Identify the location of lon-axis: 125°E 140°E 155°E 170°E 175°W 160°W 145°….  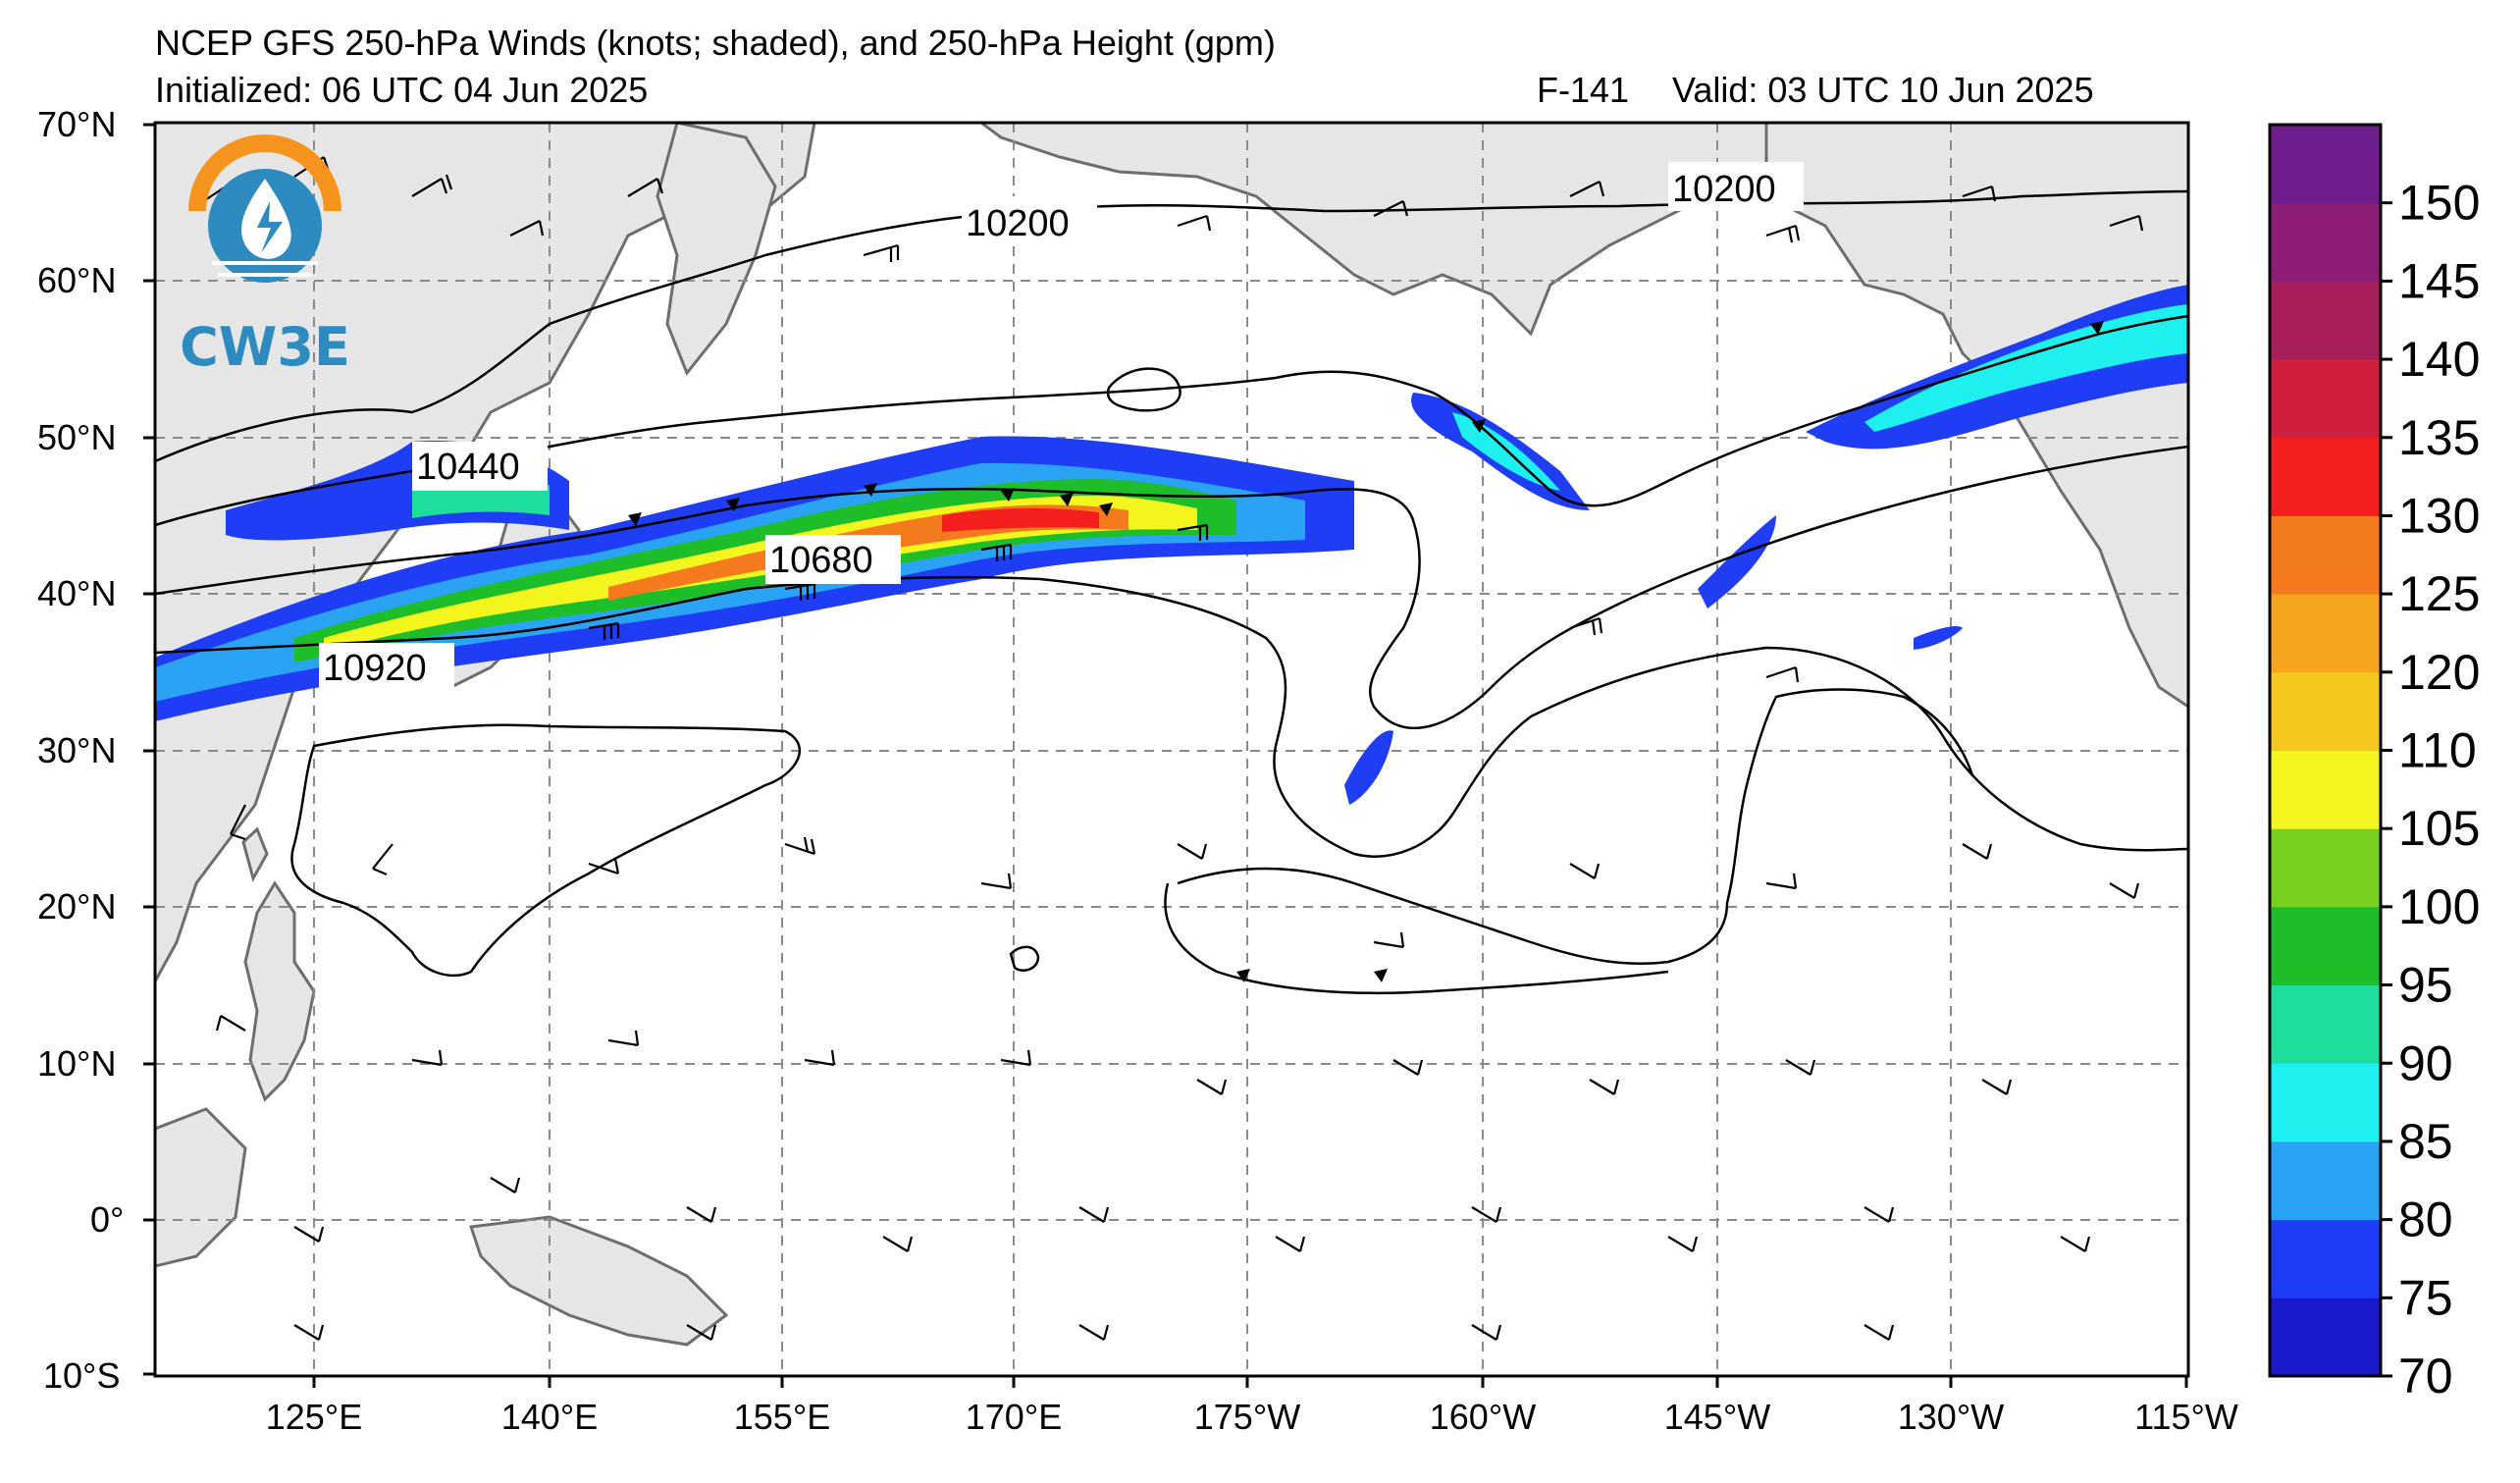
(1252, 1407).